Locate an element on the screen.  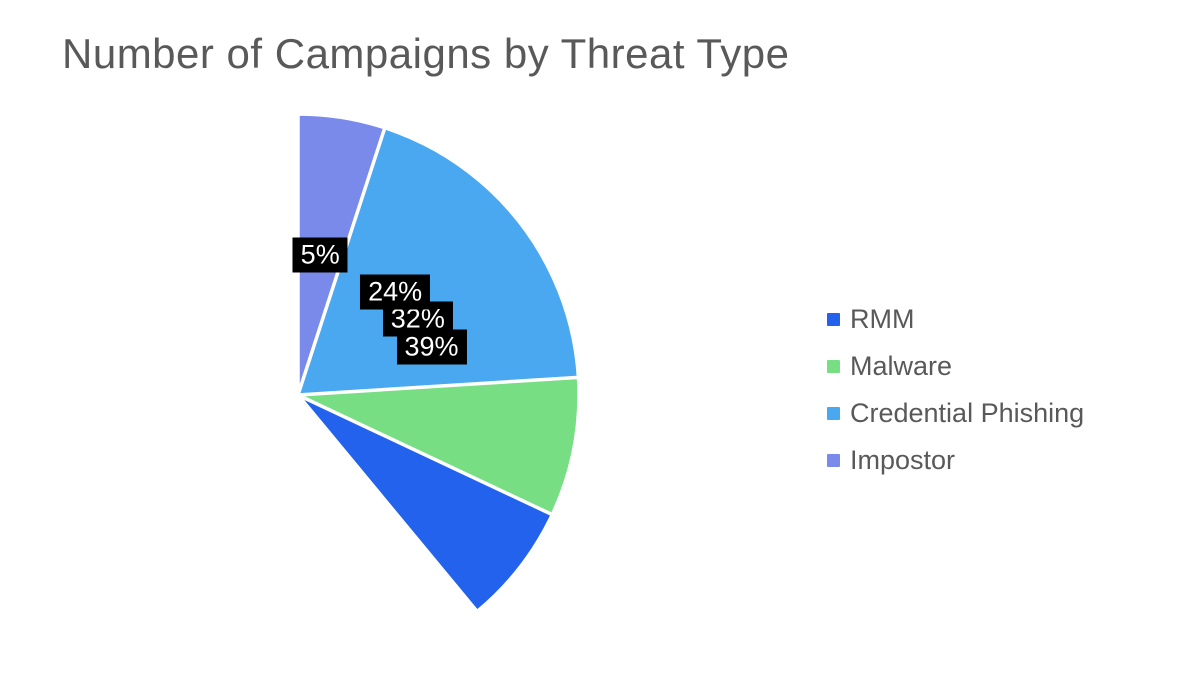
legend-label-malware: Malware is located at coordinates (901, 366).